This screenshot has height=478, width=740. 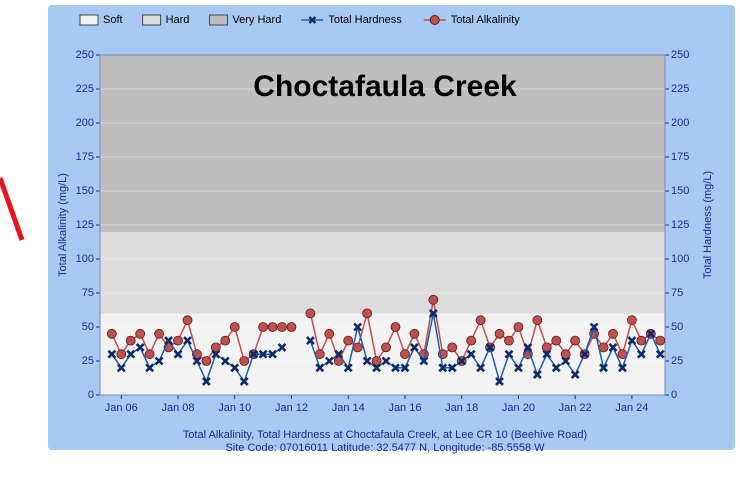 What do you see at coordinates (680, 55) in the screenshot?
I see `y2-tick-label: 250` at bounding box center [680, 55].